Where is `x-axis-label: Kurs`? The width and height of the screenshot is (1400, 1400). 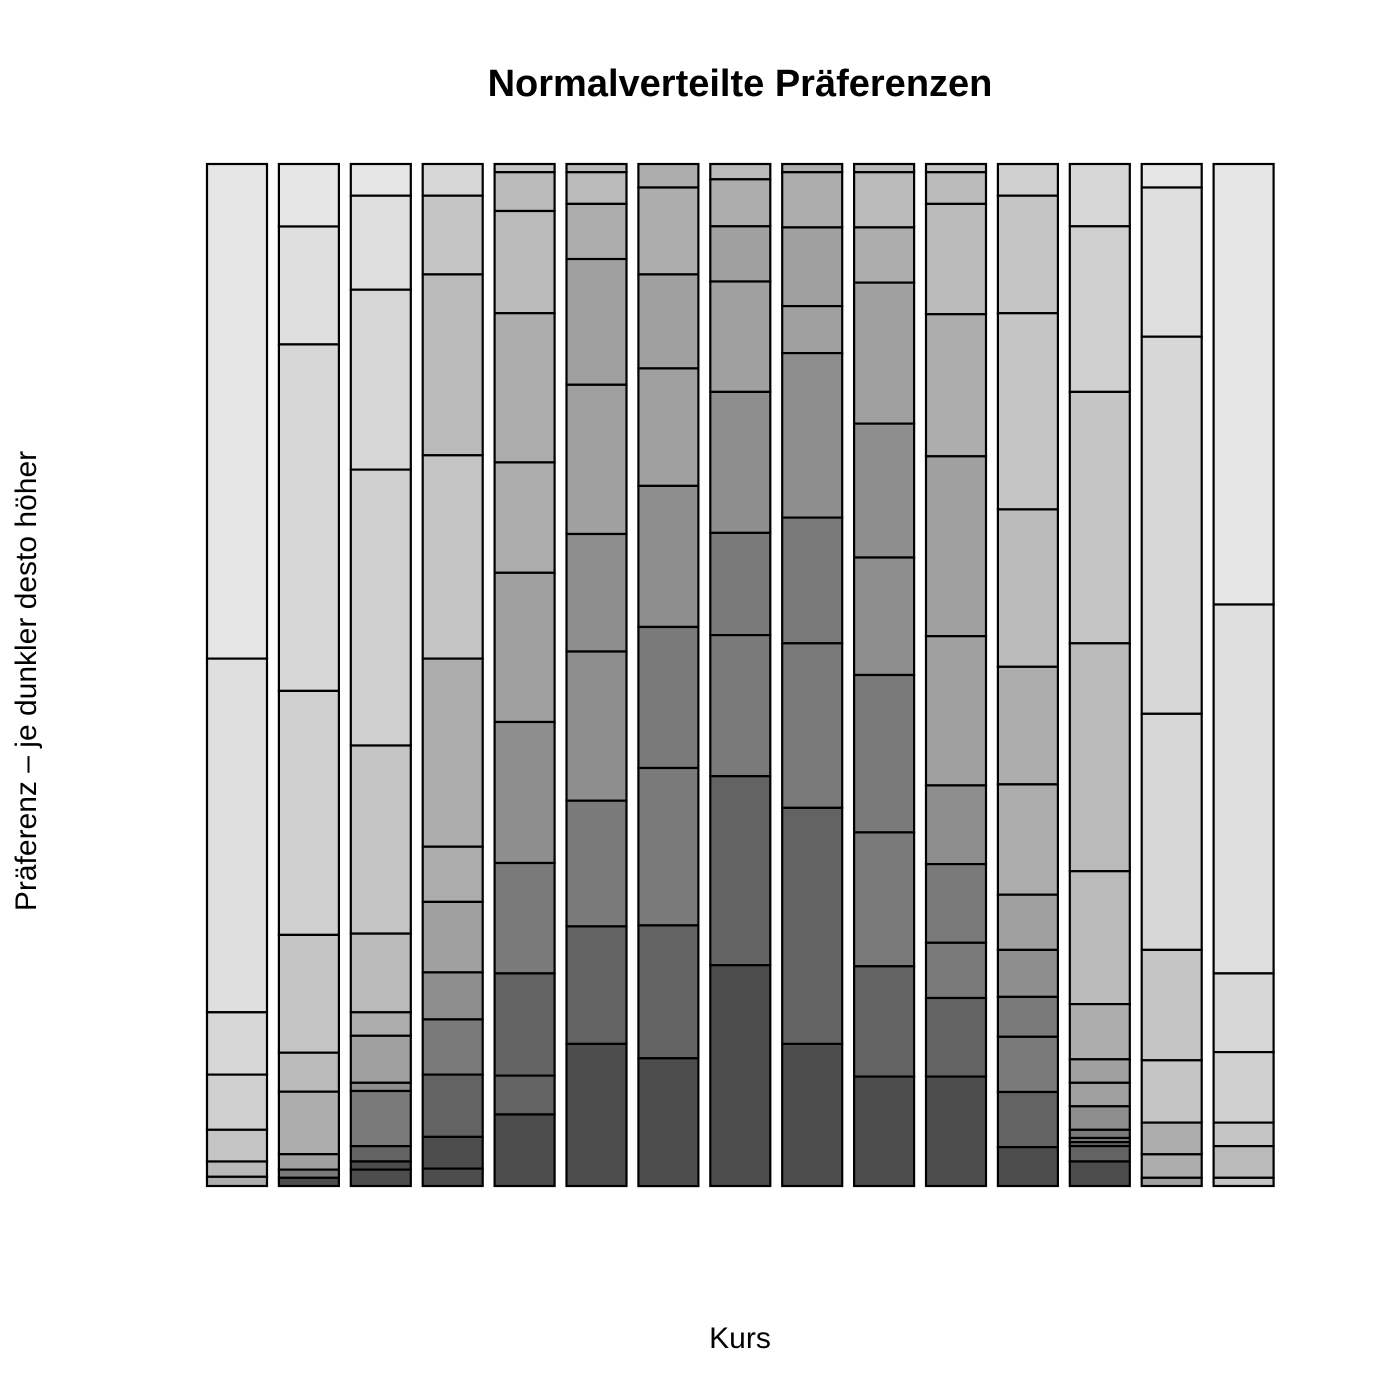 x-axis-label: Kurs is located at coordinates (740, 1338).